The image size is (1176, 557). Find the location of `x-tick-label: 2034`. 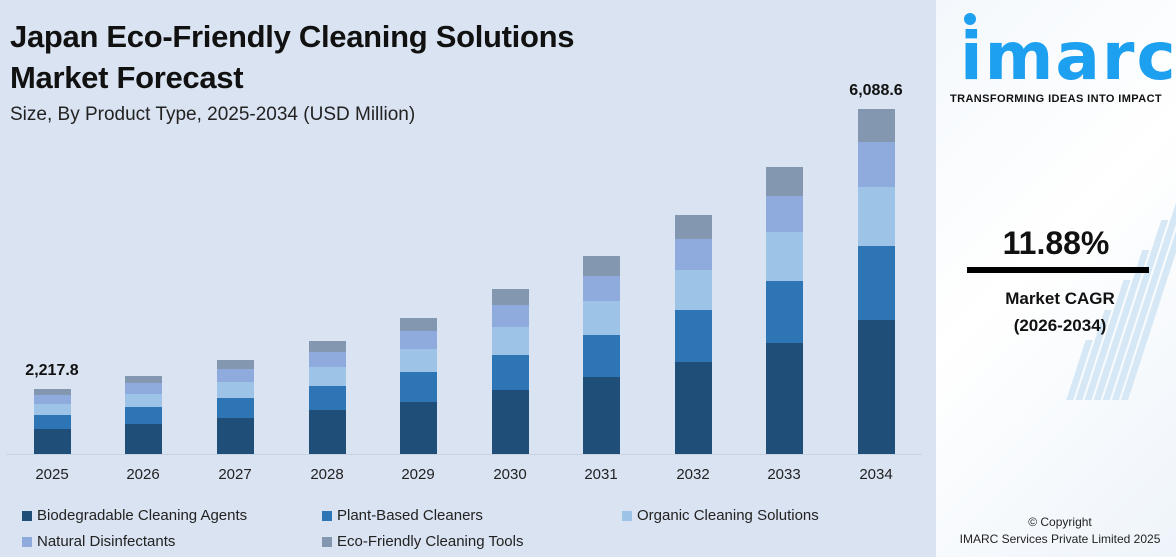

x-tick-label: 2034 is located at coordinates (876, 474).